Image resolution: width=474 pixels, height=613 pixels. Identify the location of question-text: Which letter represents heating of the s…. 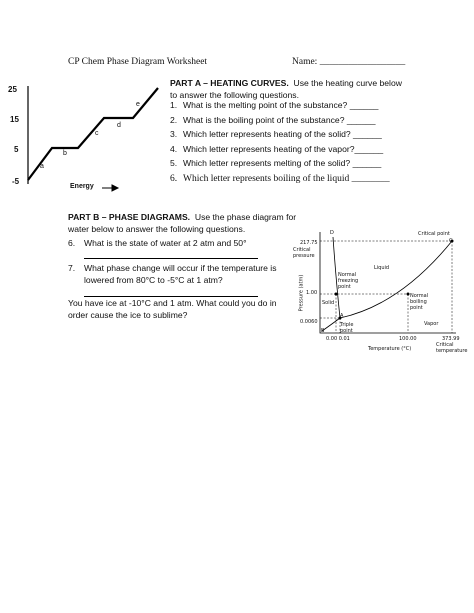
(282, 134).